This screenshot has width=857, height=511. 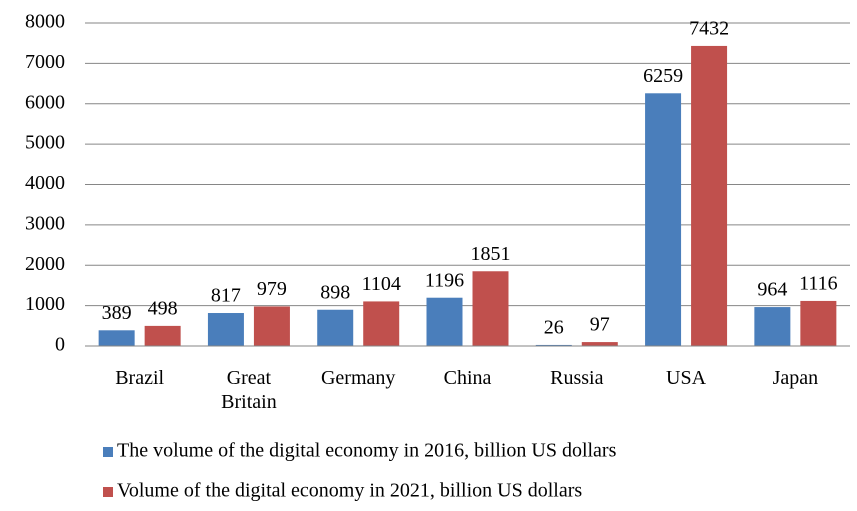 What do you see at coordinates (709, 29) in the screenshot?
I see `data-label: 7432` at bounding box center [709, 29].